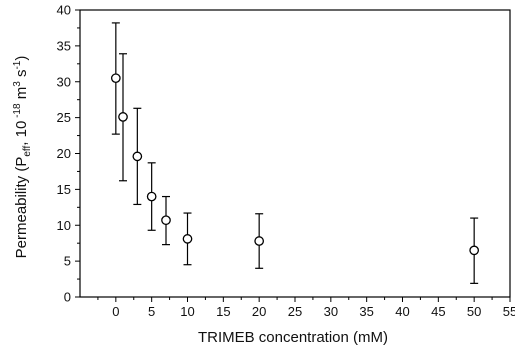 The height and width of the screenshot is (350, 515). What do you see at coordinates (438, 311) in the screenshot?
I see `x-tick-label: 45` at bounding box center [438, 311].